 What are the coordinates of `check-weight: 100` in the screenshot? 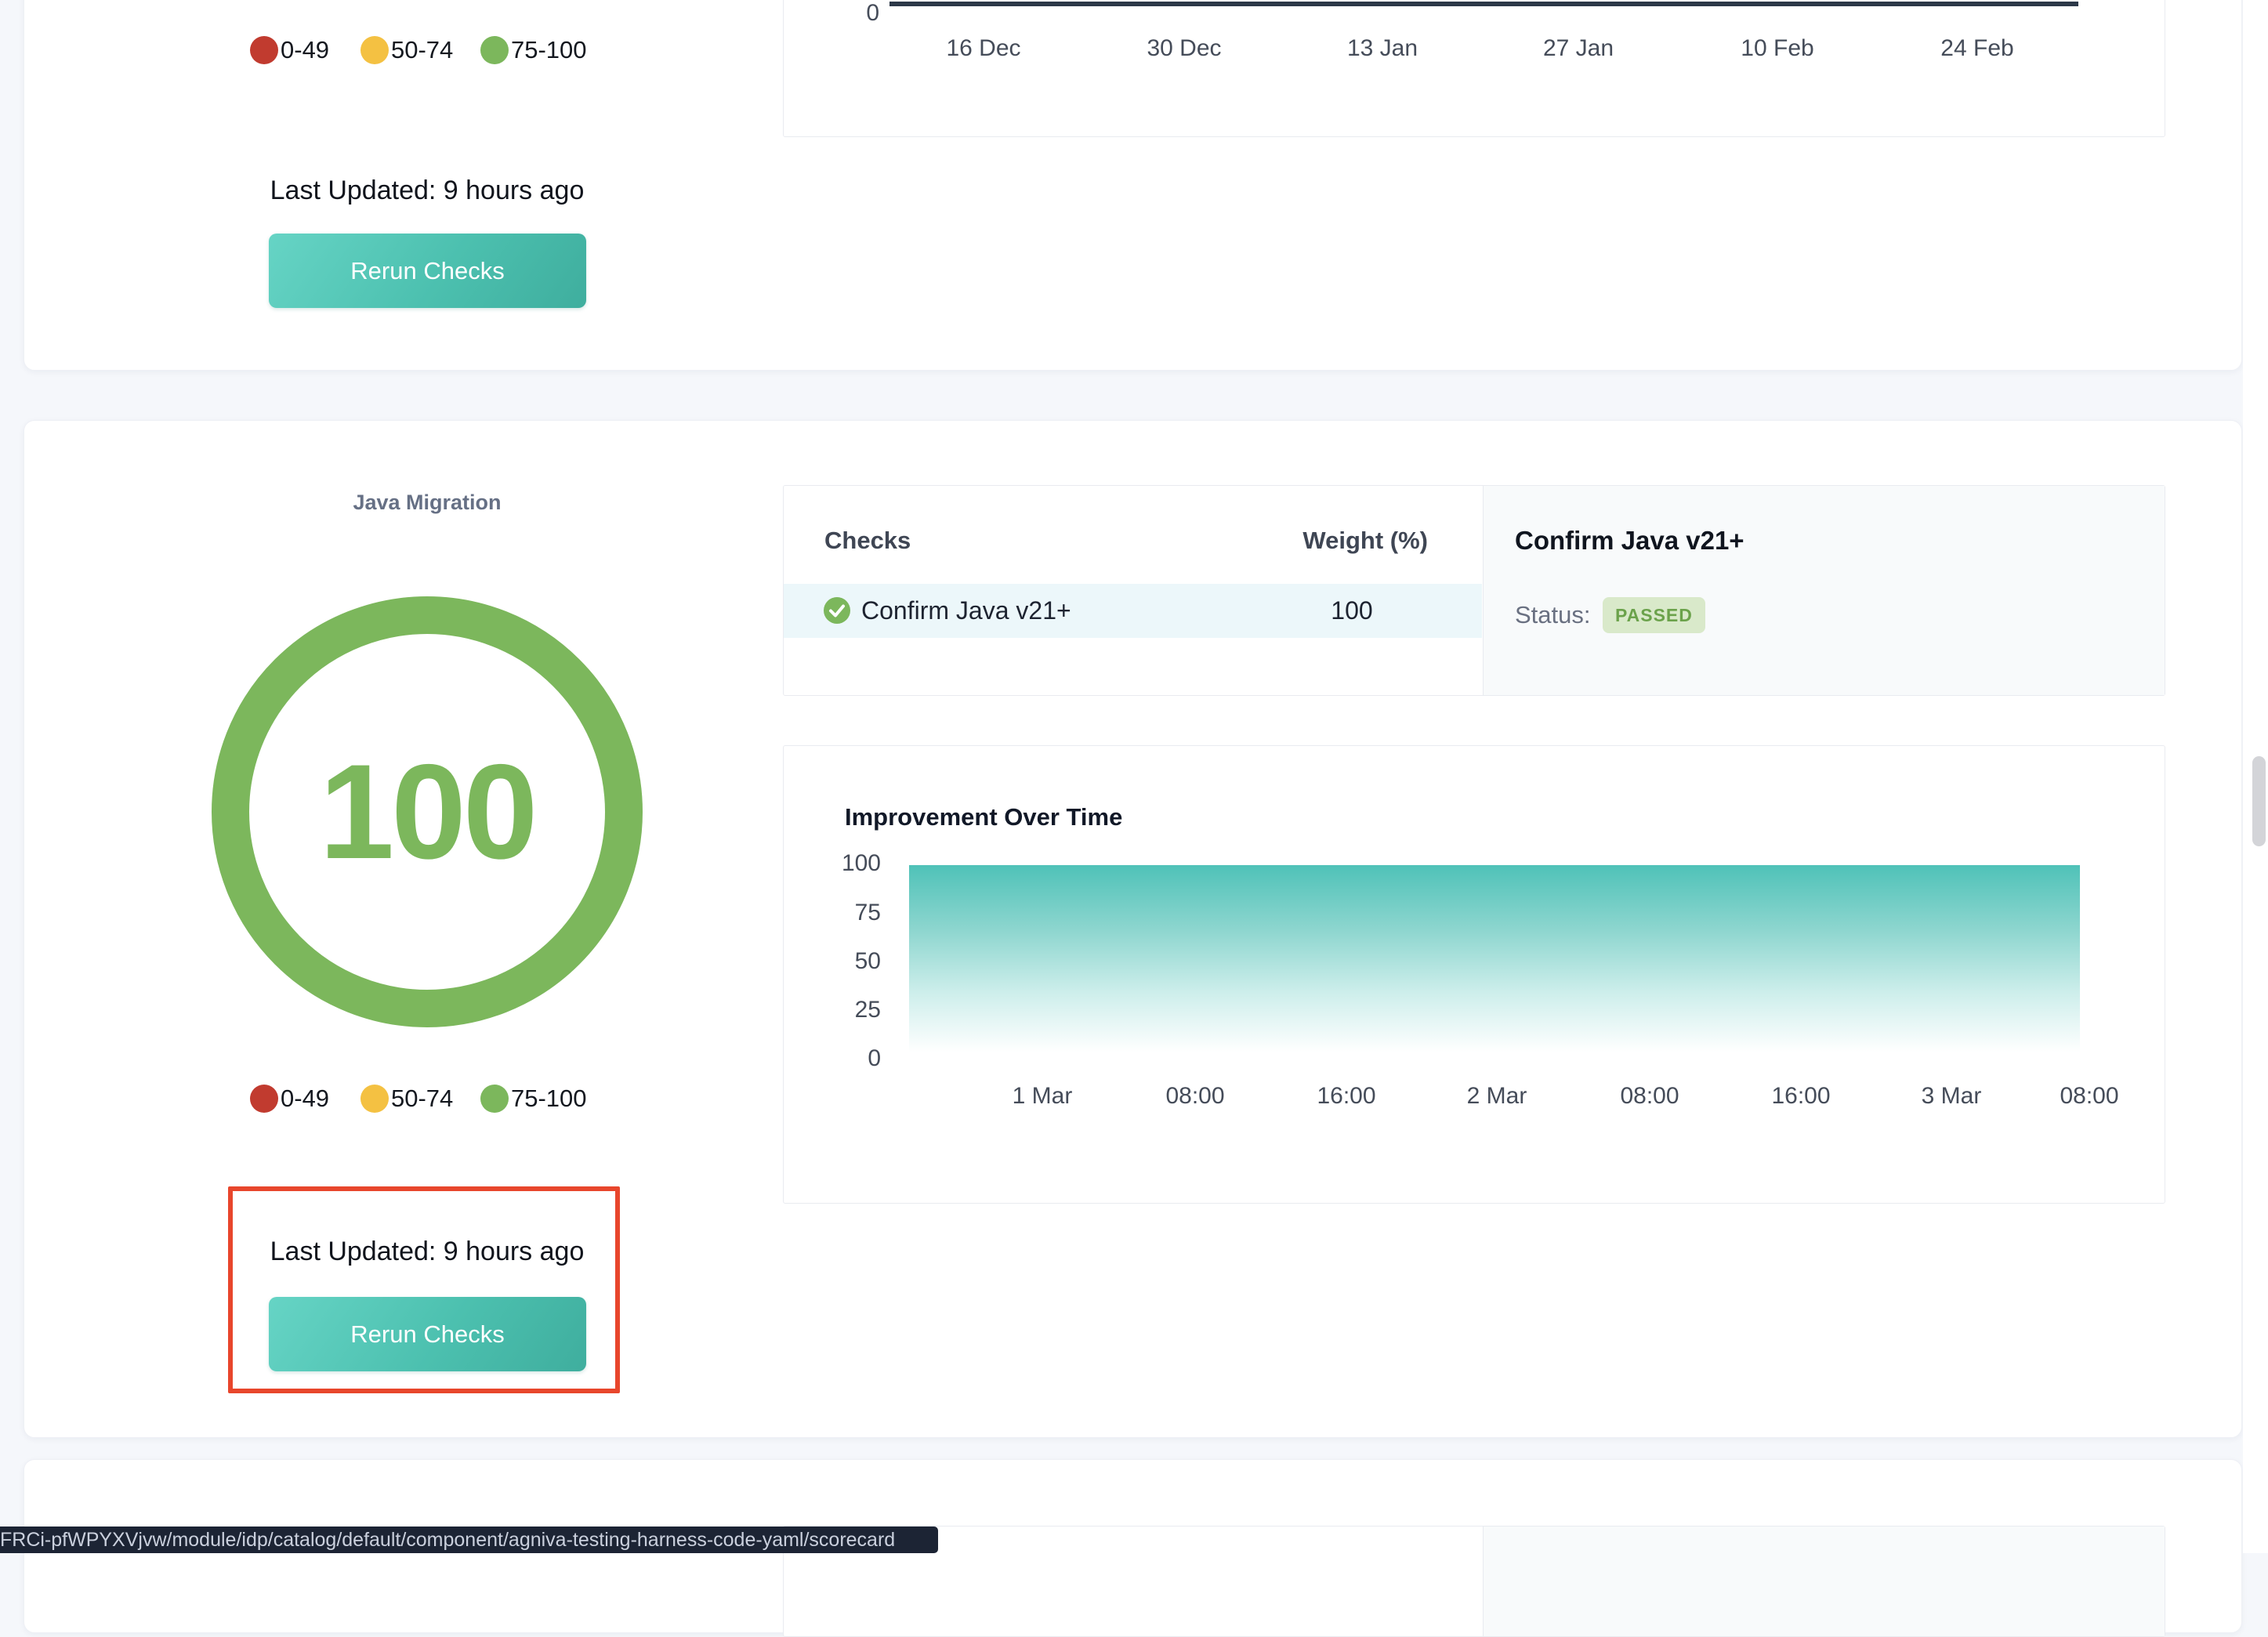 It's located at (1352, 610).